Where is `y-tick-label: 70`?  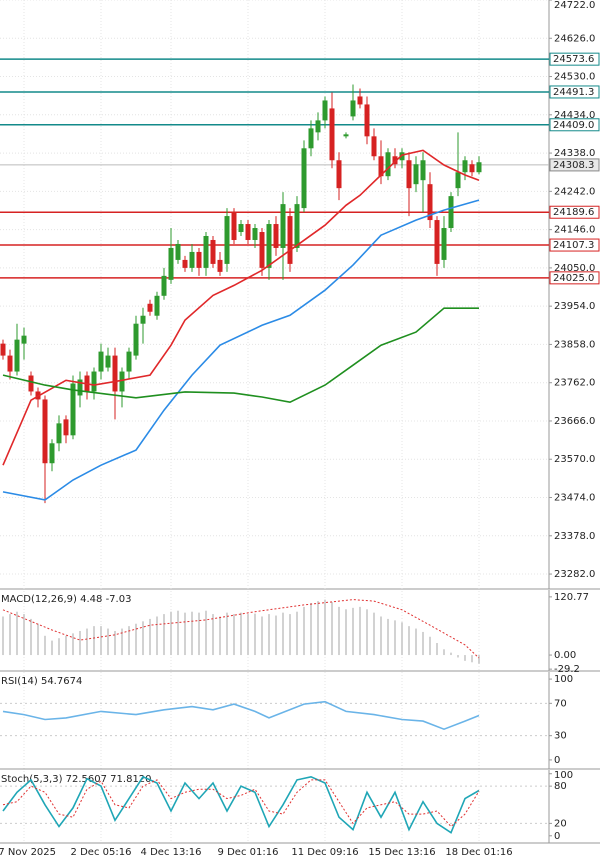 y-tick-label: 70 is located at coordinates (560, 703).